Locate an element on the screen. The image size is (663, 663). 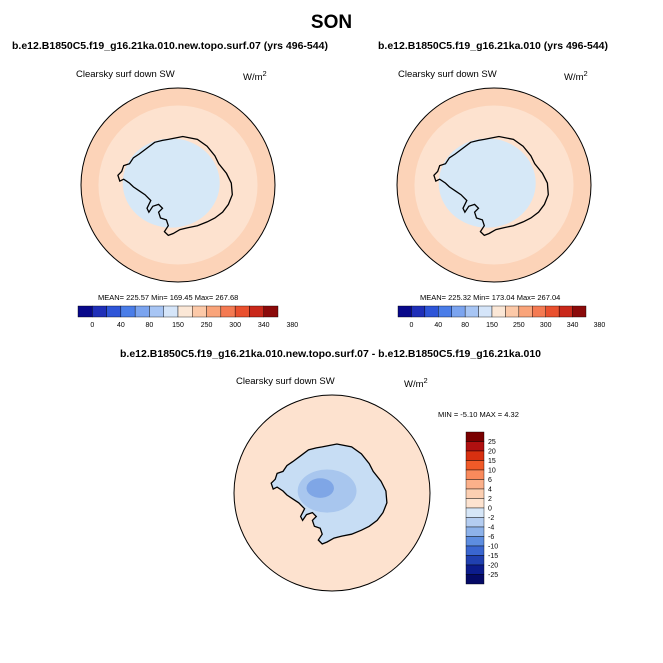
map-right-ice-region is located at coordinates (487, 183).